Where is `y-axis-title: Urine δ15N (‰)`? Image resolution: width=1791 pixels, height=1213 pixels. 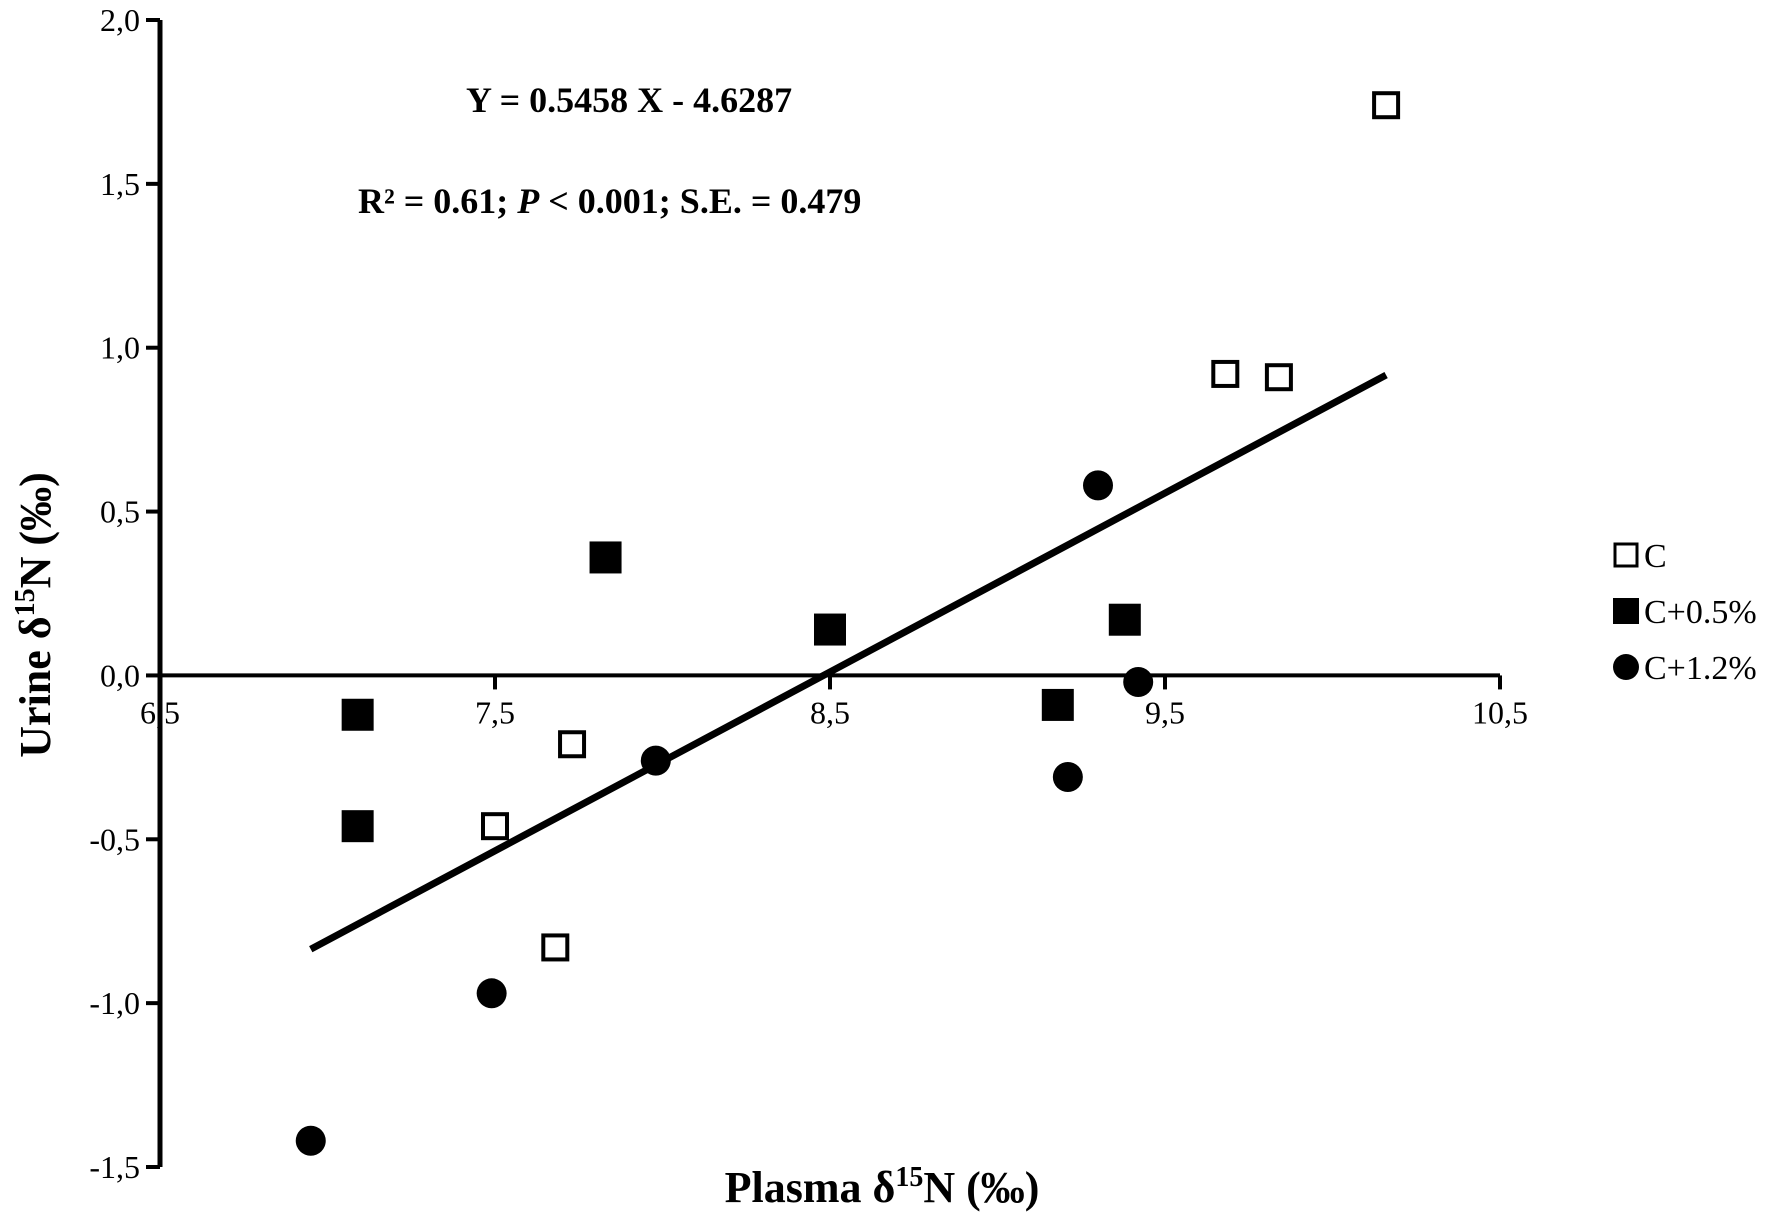 y-axis-title: Urine δ15N (‰) is located at coordinates (35, 614).